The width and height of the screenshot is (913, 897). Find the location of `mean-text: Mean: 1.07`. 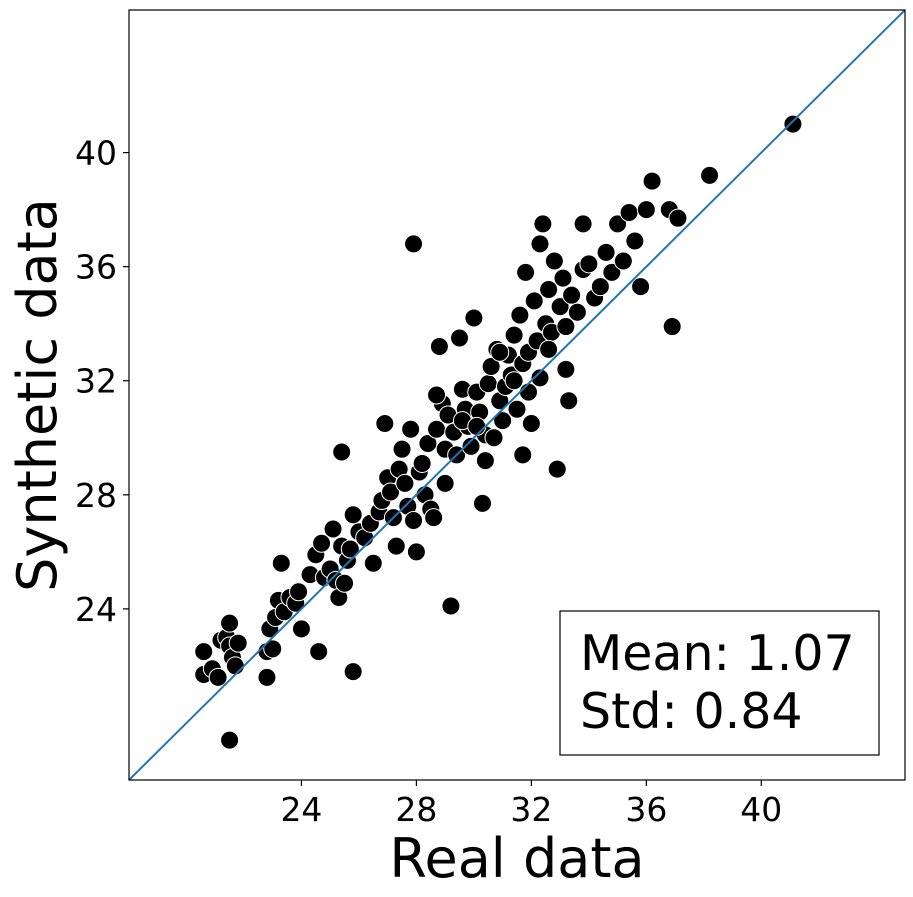

mean-text: Mean: 1.07 is located at coordinates (717, 653).